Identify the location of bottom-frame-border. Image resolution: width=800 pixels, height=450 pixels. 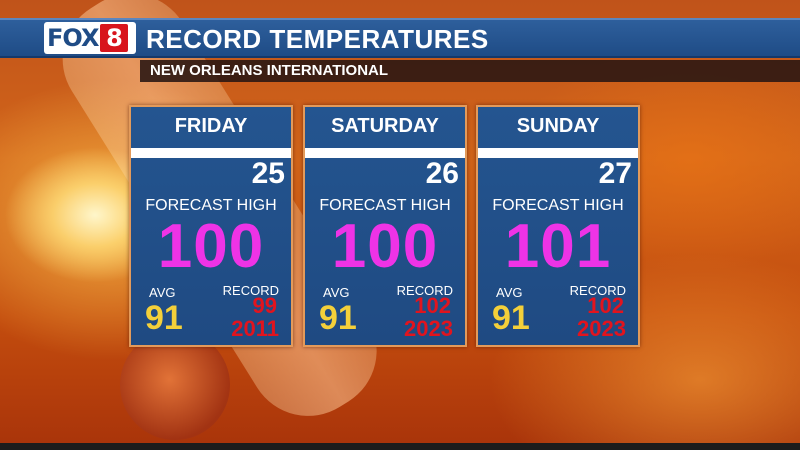
(400, 446).